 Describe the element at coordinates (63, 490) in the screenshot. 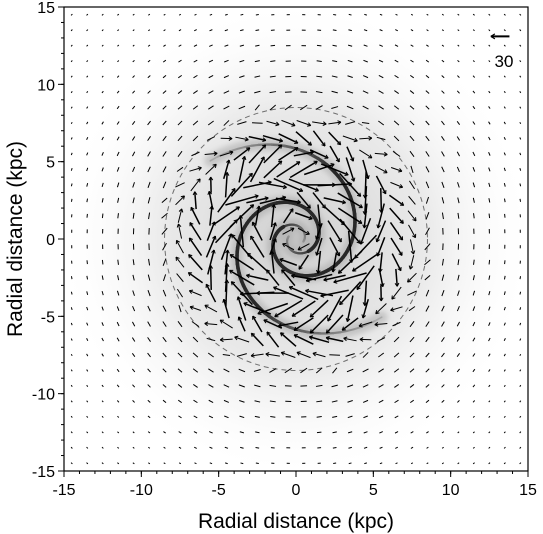

I see `x-tick-label: -15` at that location.